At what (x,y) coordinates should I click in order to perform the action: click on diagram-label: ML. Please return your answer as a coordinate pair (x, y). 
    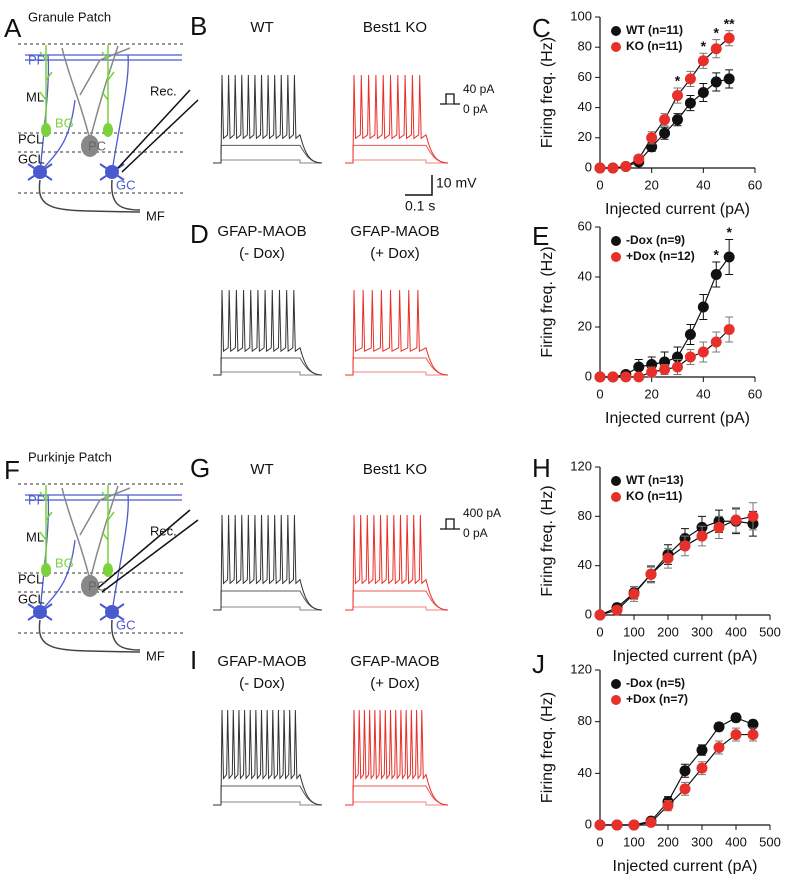
    Looking at the image, I should click on (35, 96).